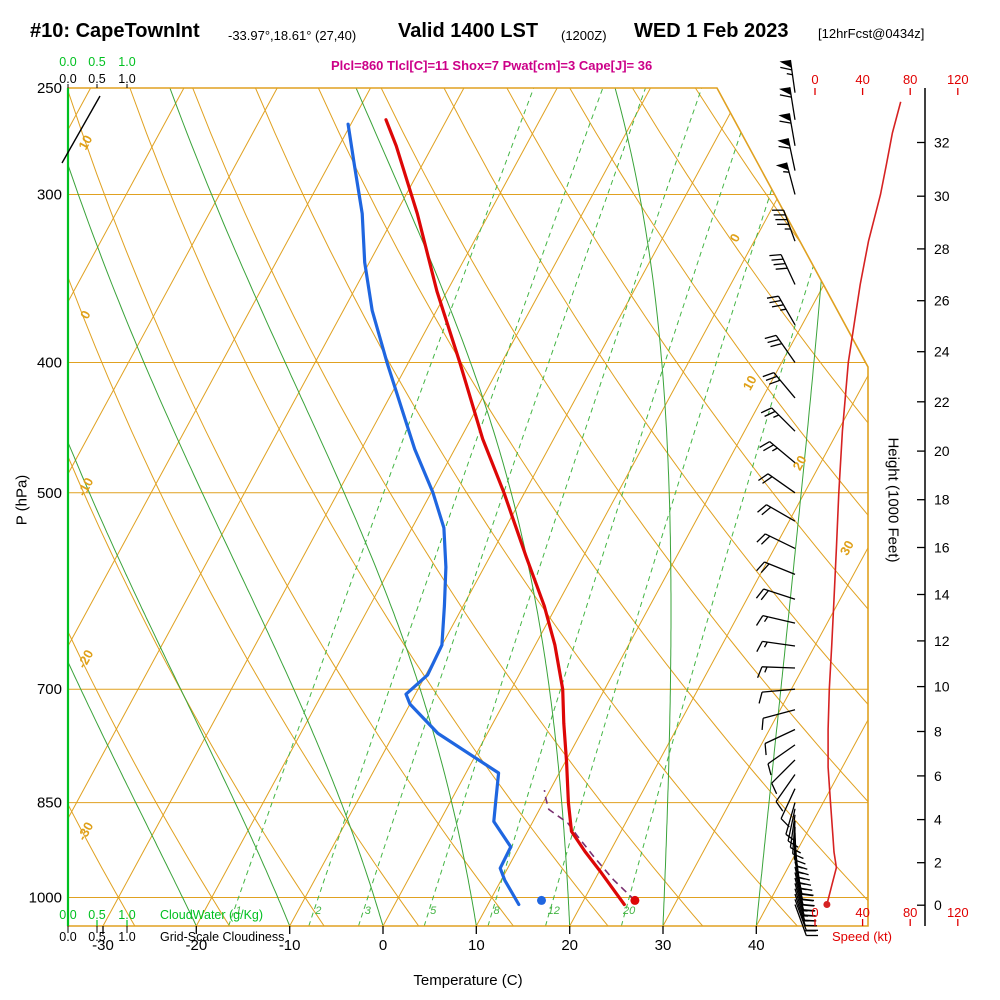  Describe the element at coordinates (468, 980) in the screenshot. I see `temperature-axis-title: Temperature (C)` at that location.